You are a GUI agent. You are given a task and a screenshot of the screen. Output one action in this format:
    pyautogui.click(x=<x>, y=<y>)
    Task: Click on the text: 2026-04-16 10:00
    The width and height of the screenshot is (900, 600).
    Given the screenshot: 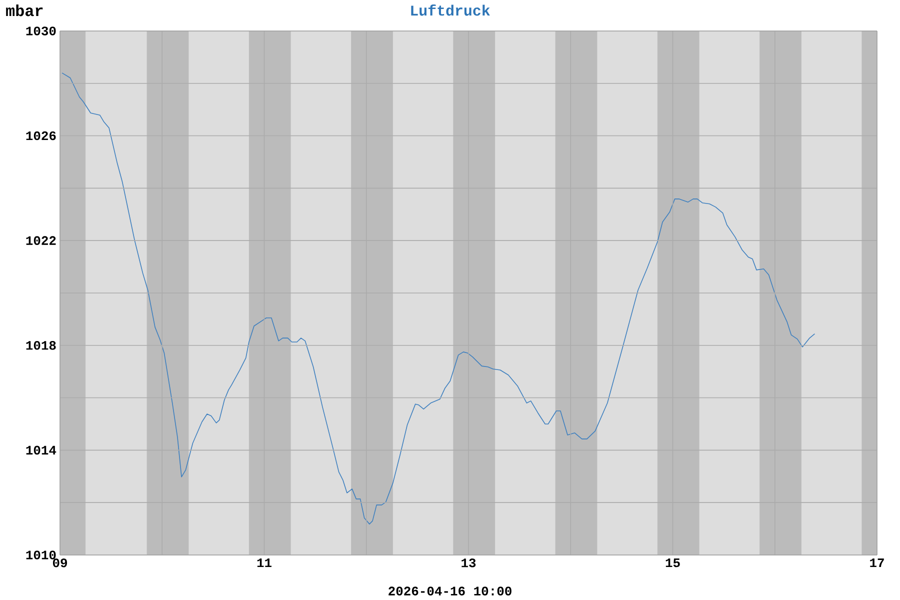 What is the action you would take?
    pyautogui.click(x=450, y=591)
    